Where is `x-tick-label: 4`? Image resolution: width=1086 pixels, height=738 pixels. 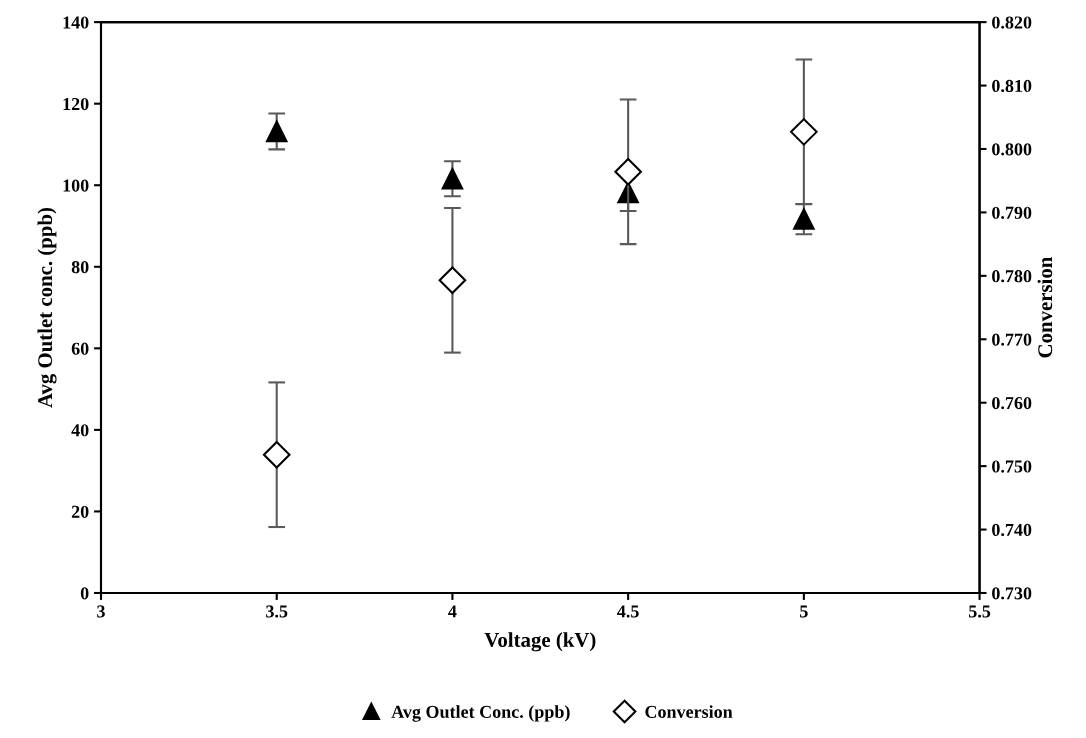
x-tick-label: 4 is located at coordinates (452, 611).